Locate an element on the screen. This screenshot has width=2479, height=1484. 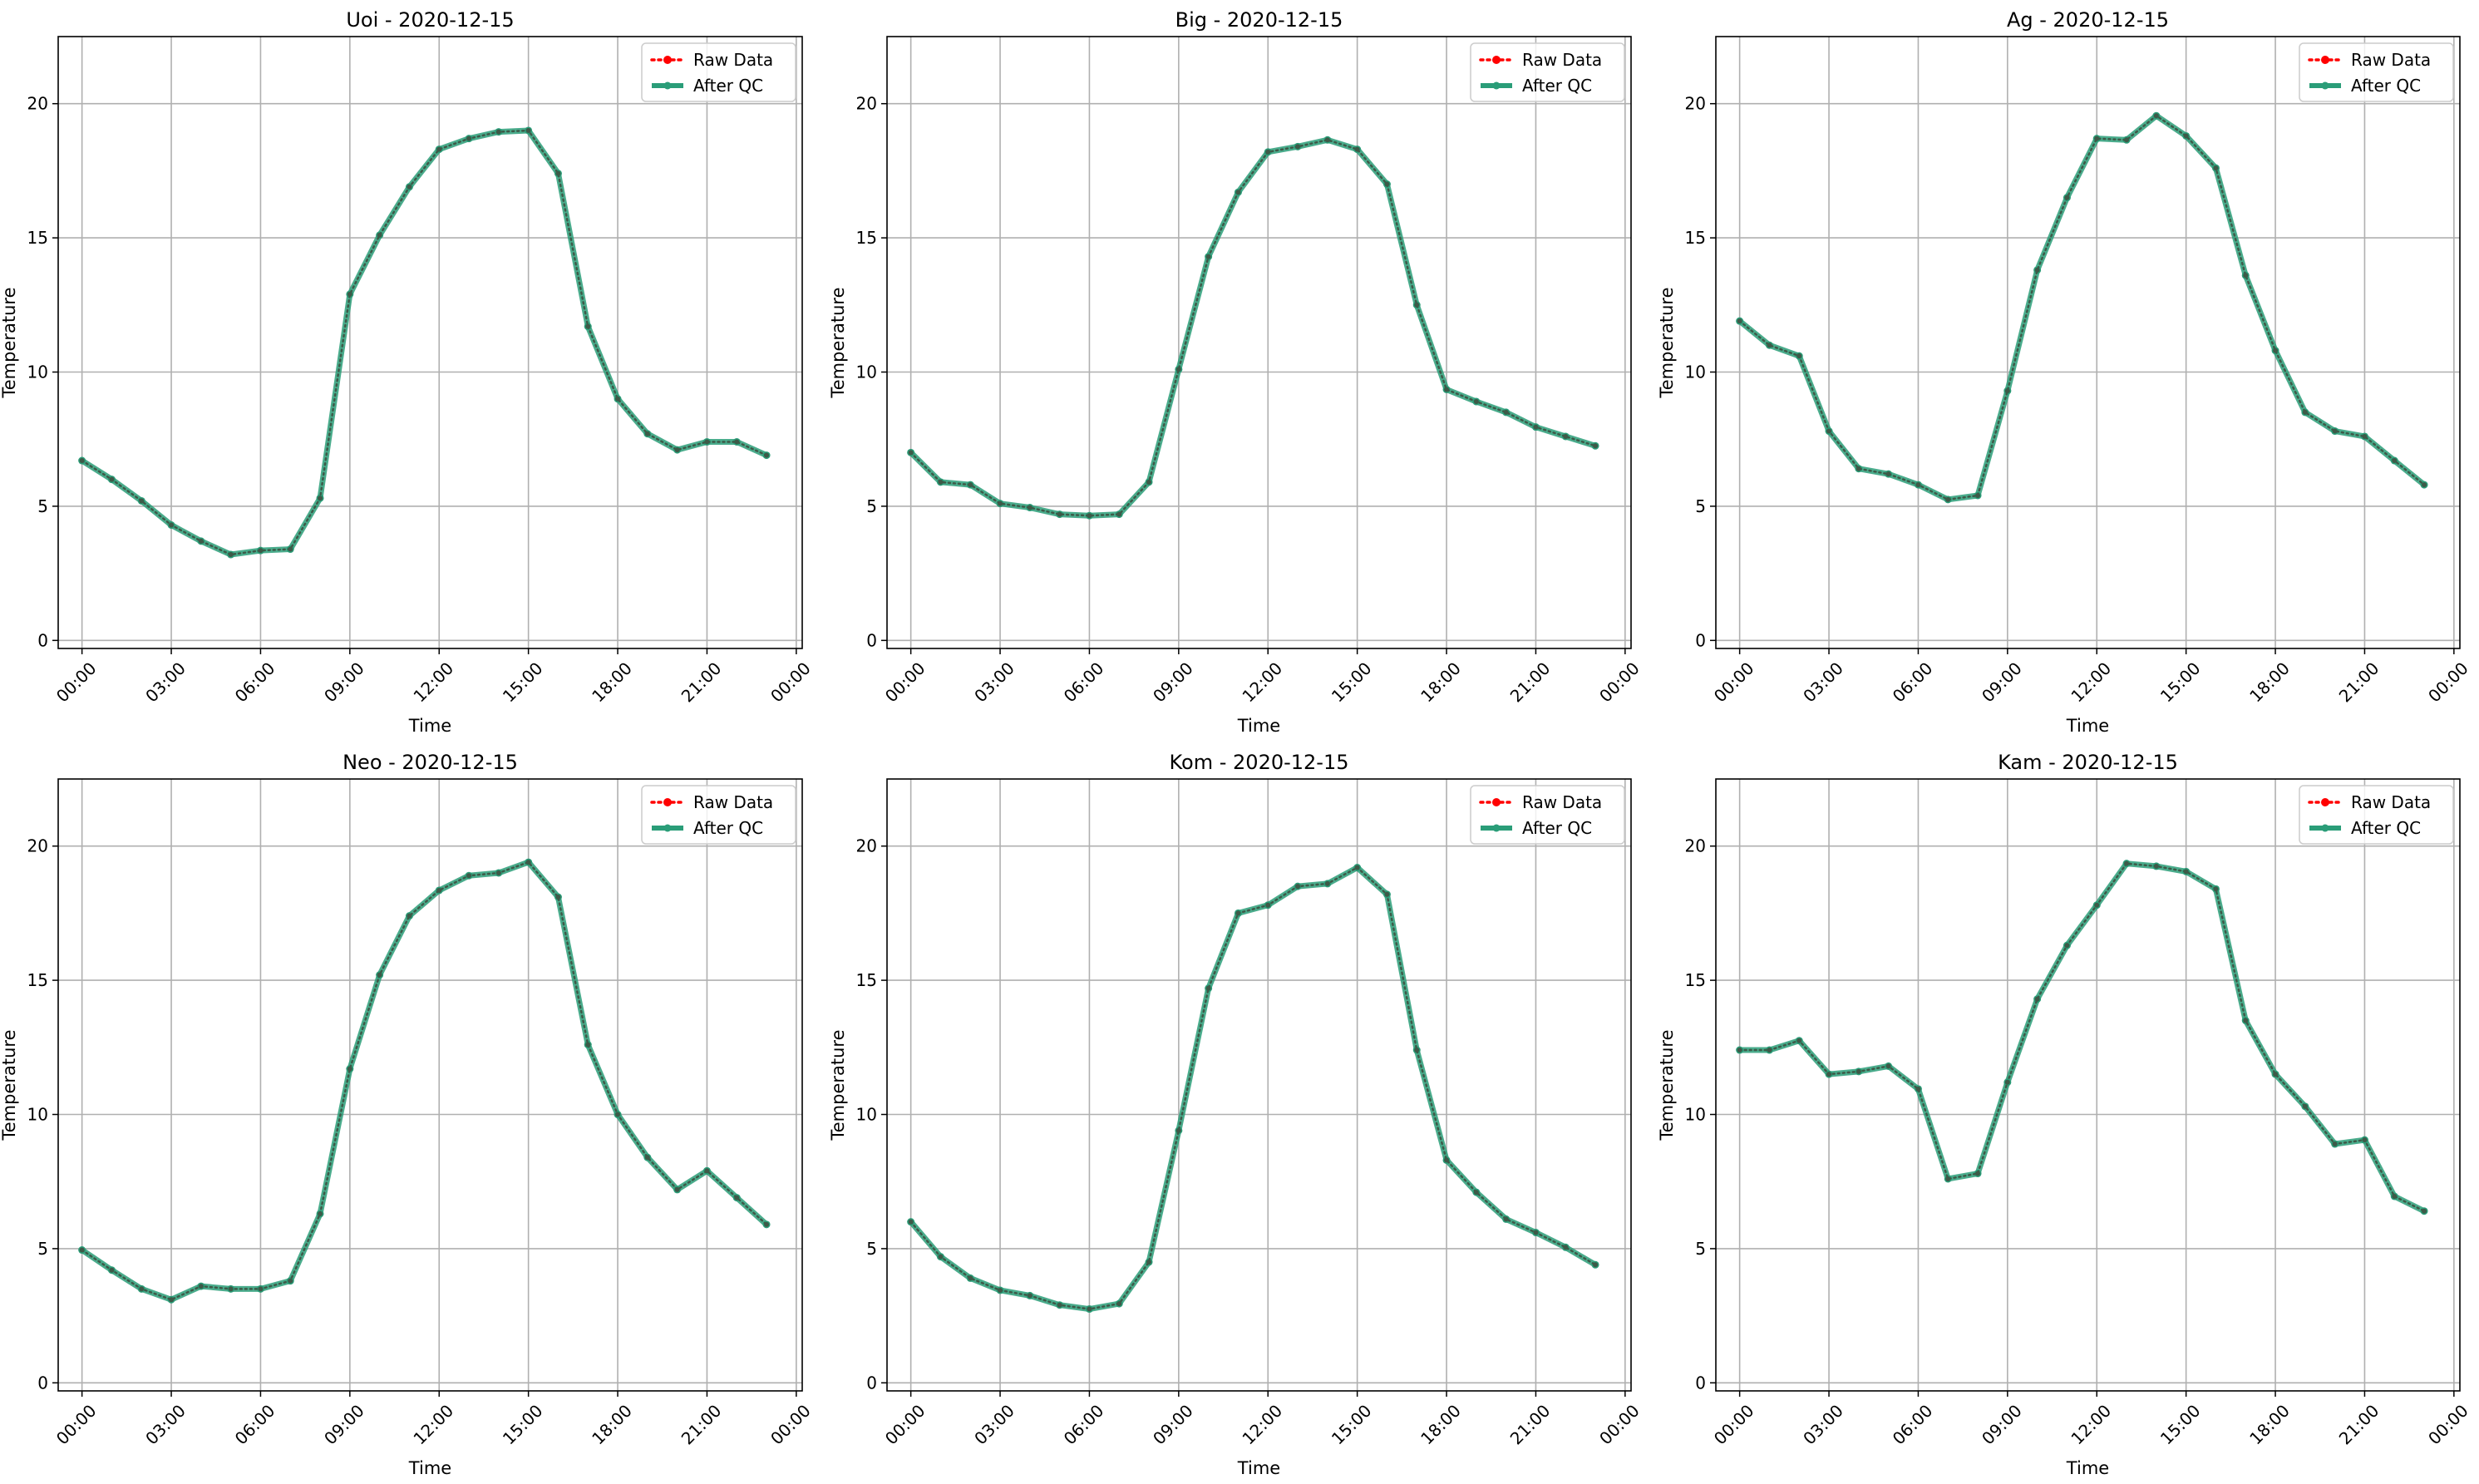
chart-title: Ag - 2020-12-15 is located at coordinates (2088, 20).